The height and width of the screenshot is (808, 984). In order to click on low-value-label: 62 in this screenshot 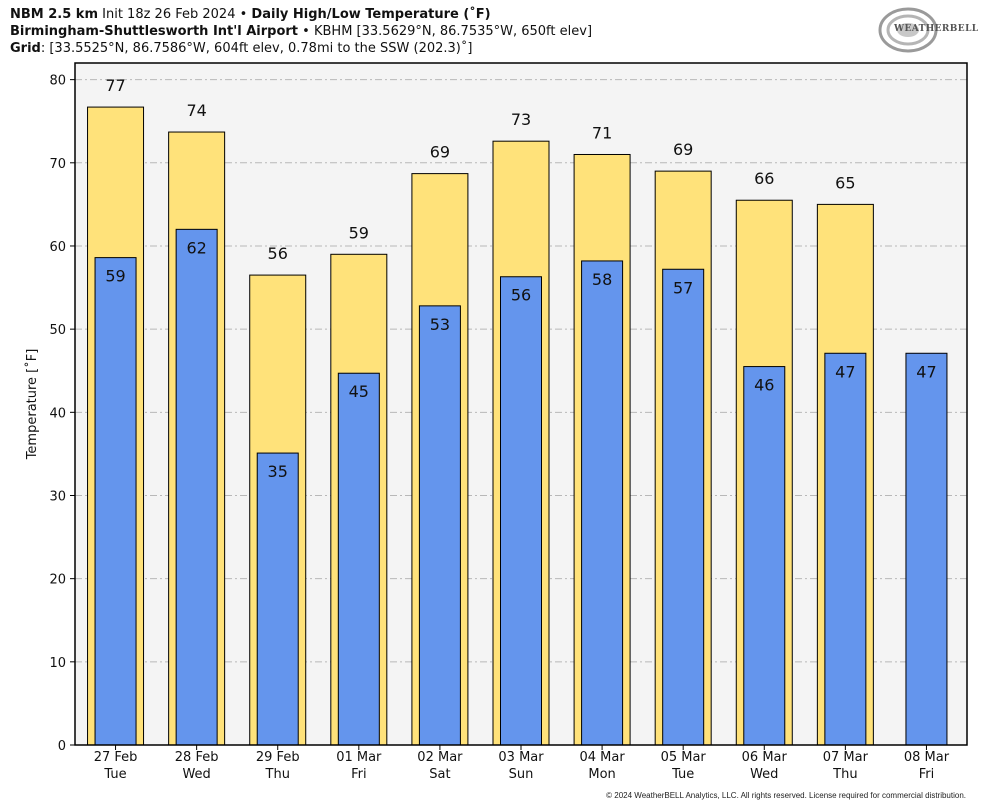, I will do `click(196, 247)`.